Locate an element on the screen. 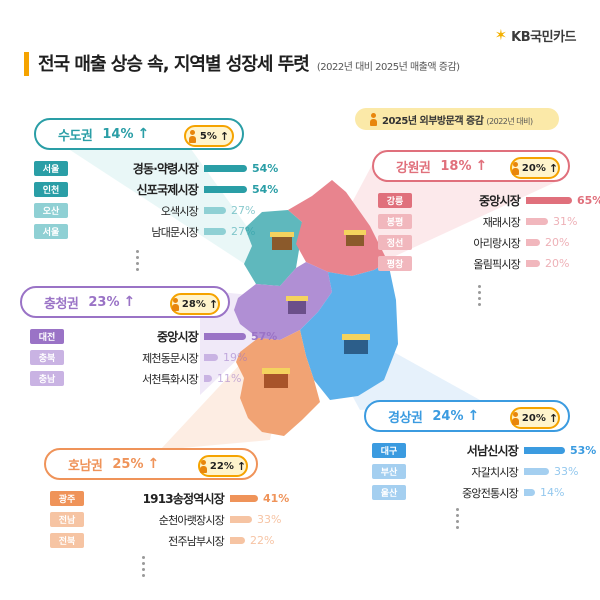 Image resolution: width=600 pixels, height=600 pixels. person-icon is located at coordinates (515, 418).